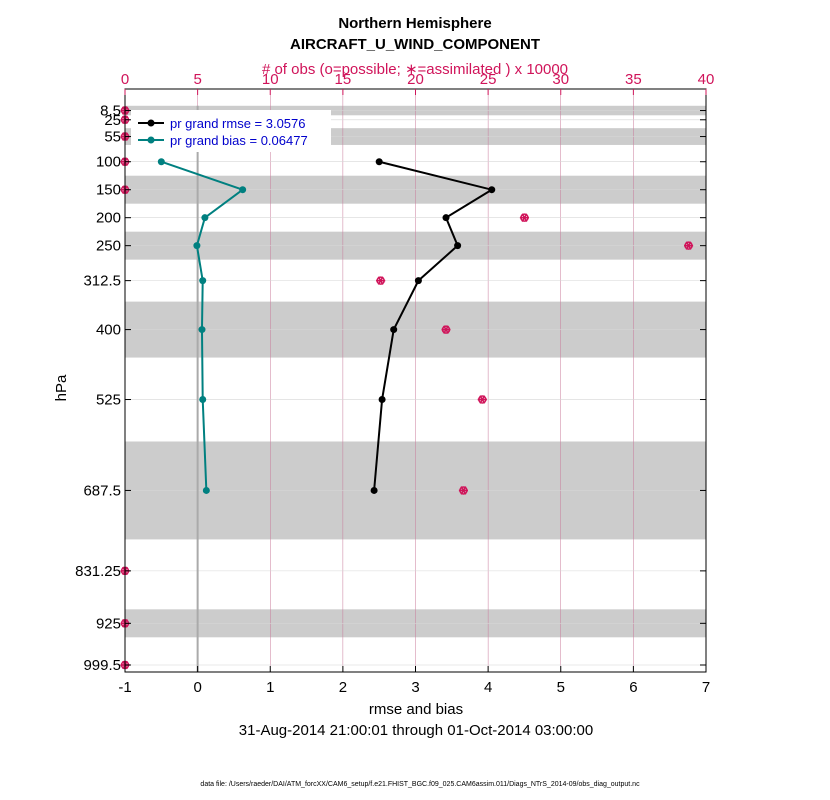 This screenshot has width=830, height=800. Describe the element at coordinates (108, 330) in the screenshot. I see `y-tick-label: 400` at that location.